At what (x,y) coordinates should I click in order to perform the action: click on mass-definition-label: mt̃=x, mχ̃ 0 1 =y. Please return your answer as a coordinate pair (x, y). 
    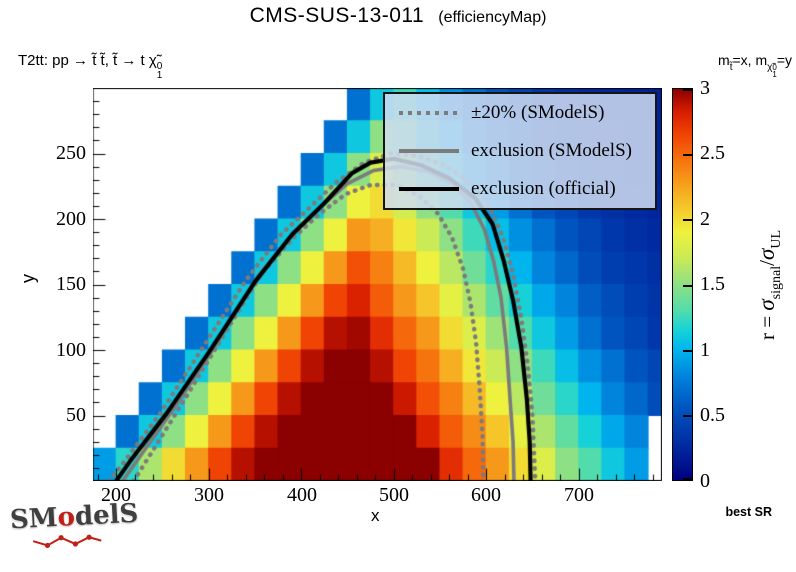
    Looking at the image, I should click on (755, 65).